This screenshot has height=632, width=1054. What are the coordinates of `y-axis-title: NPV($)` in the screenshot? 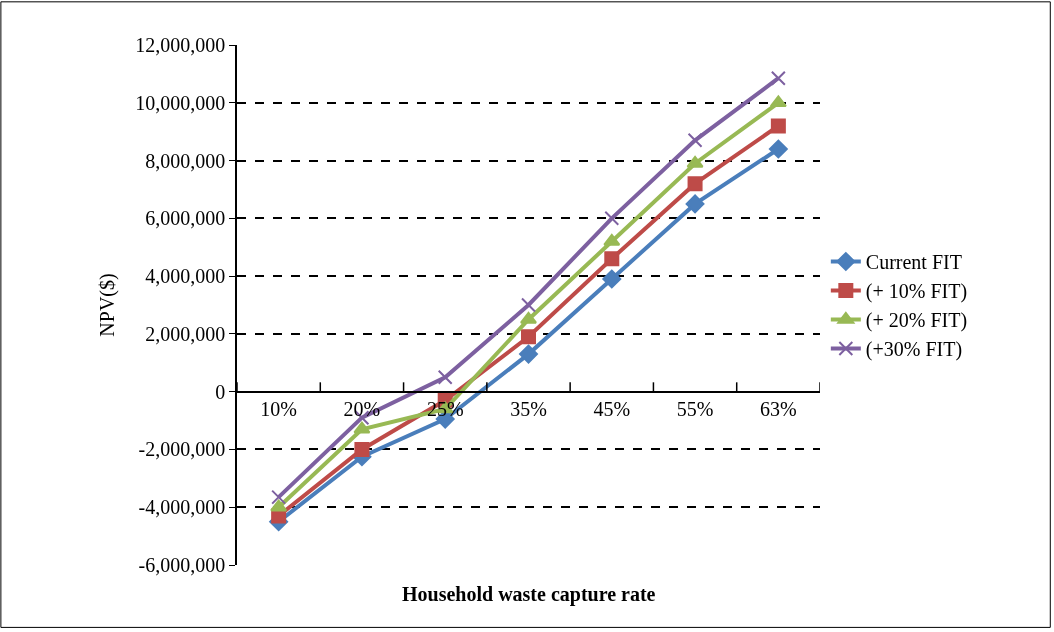 It's located at (108, 305).